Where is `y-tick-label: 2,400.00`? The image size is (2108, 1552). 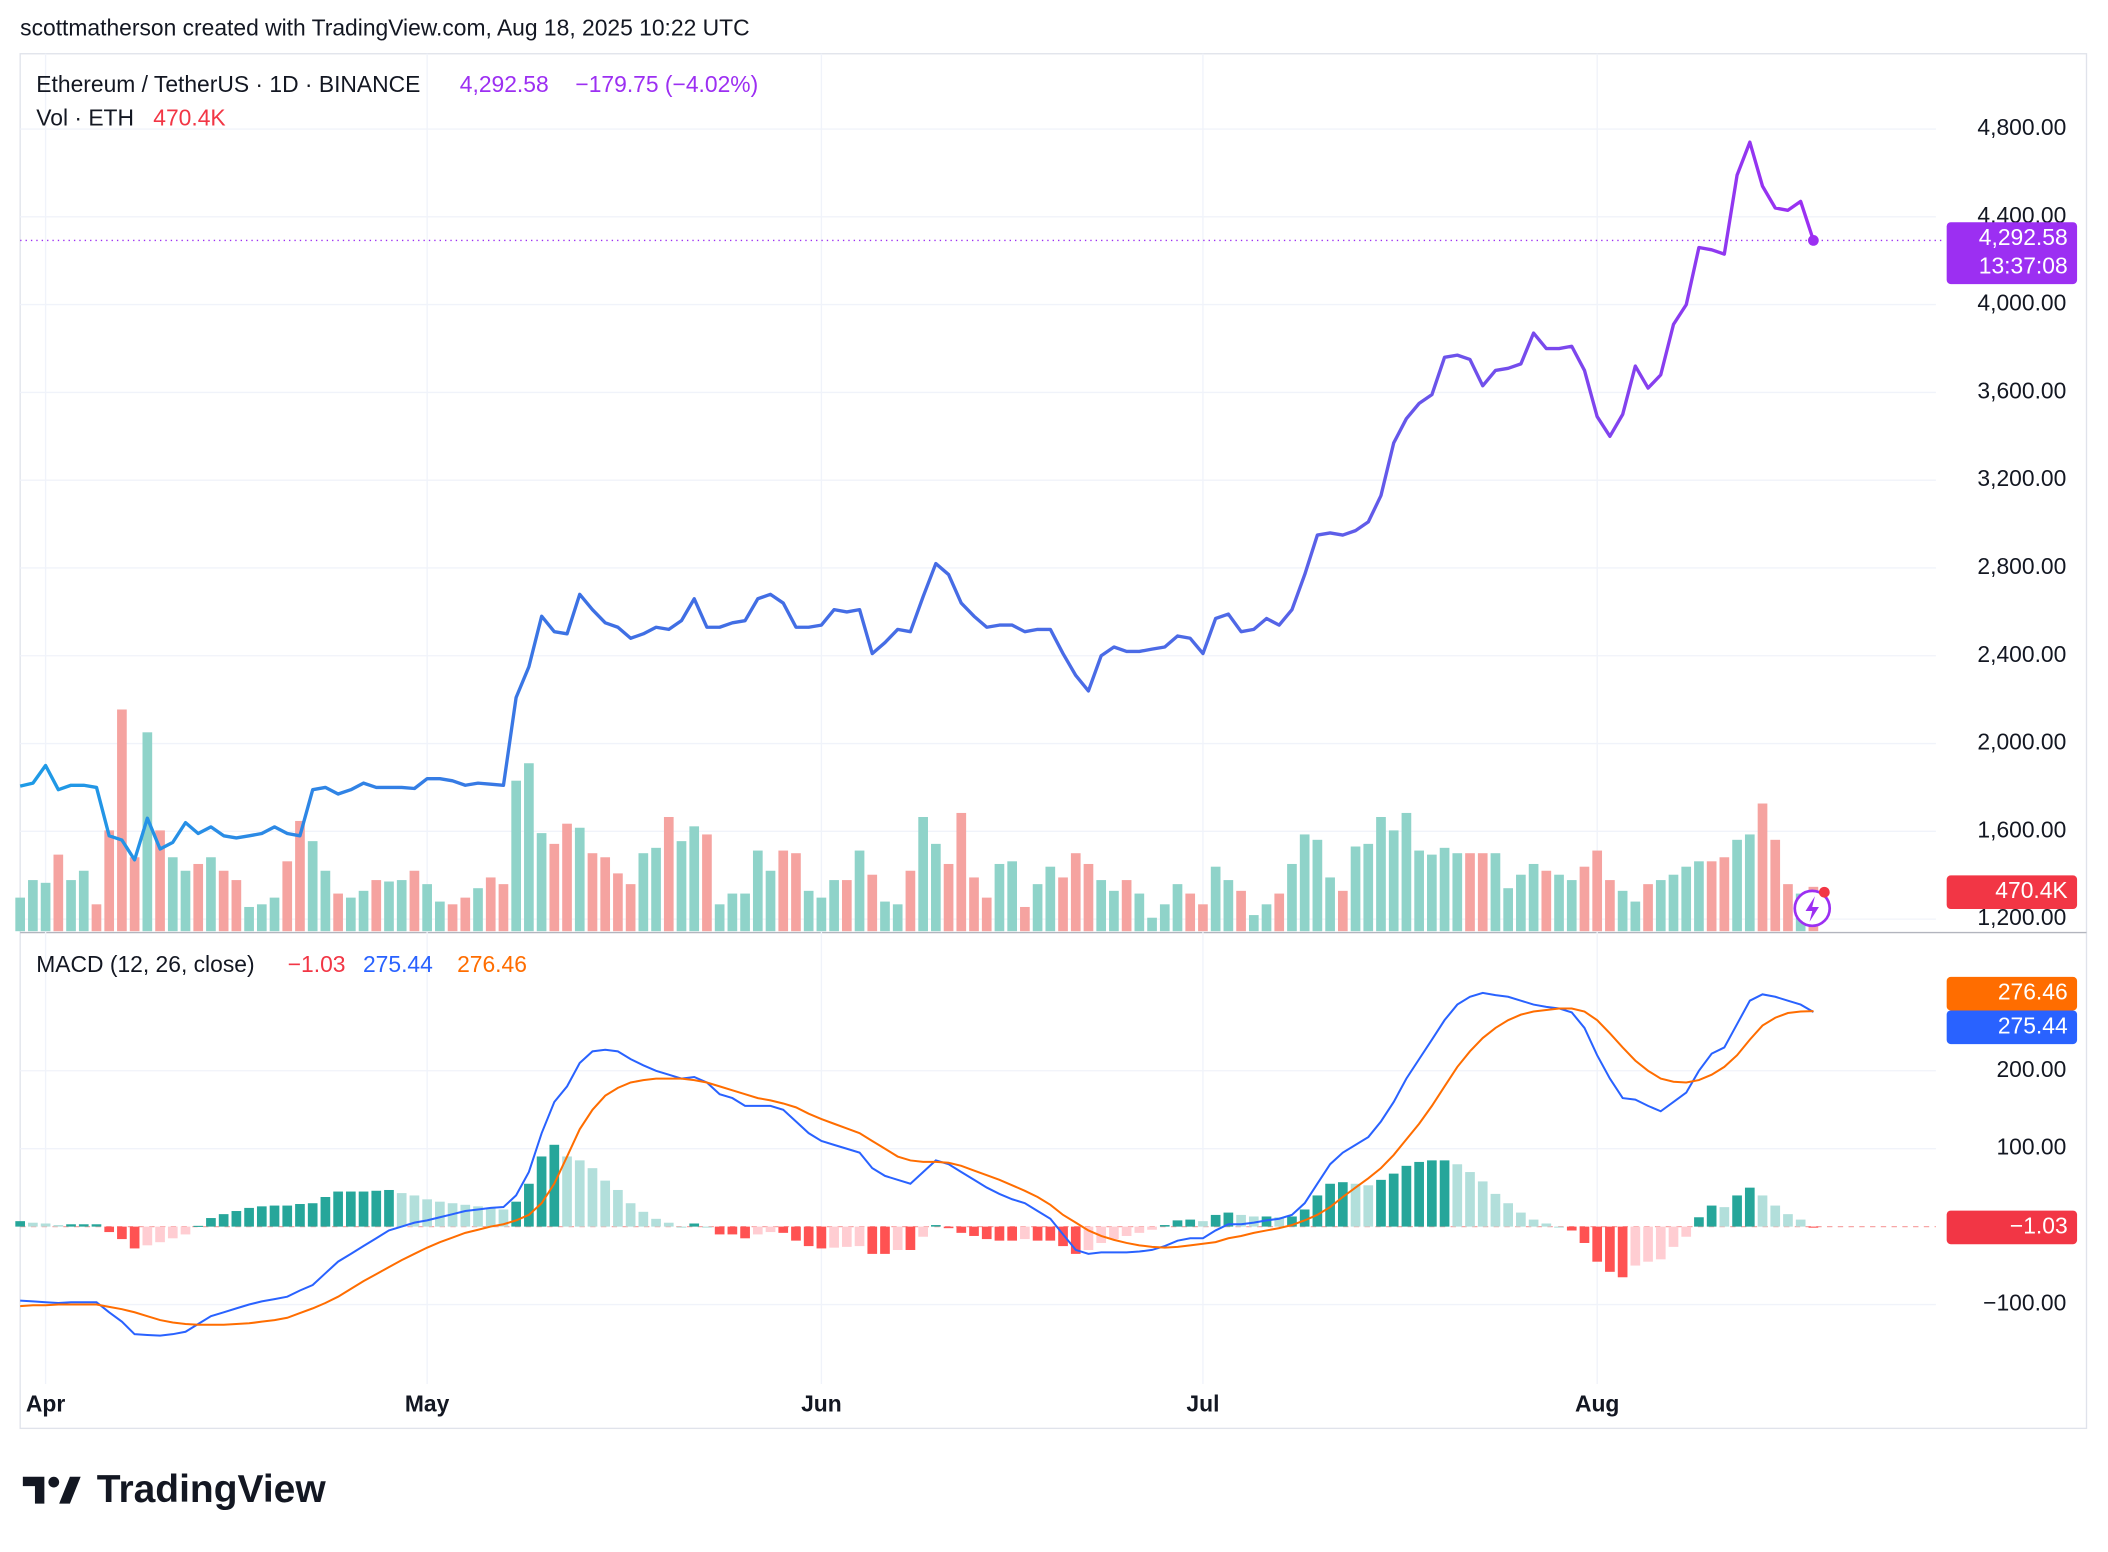
y-tick-label: 2,400.00 is located at coordinates (2021, 654).